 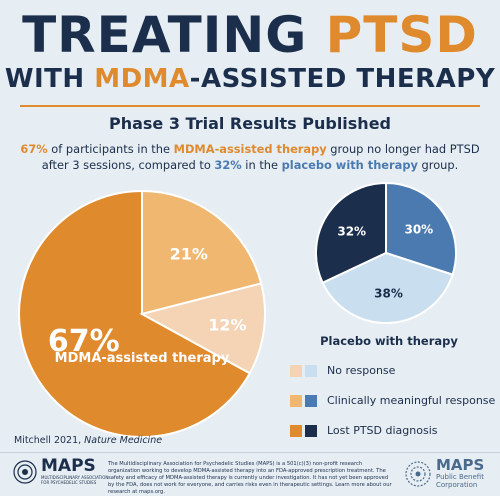 I want to click on legend-item-no-response: No response, so click(x=392, y=370).